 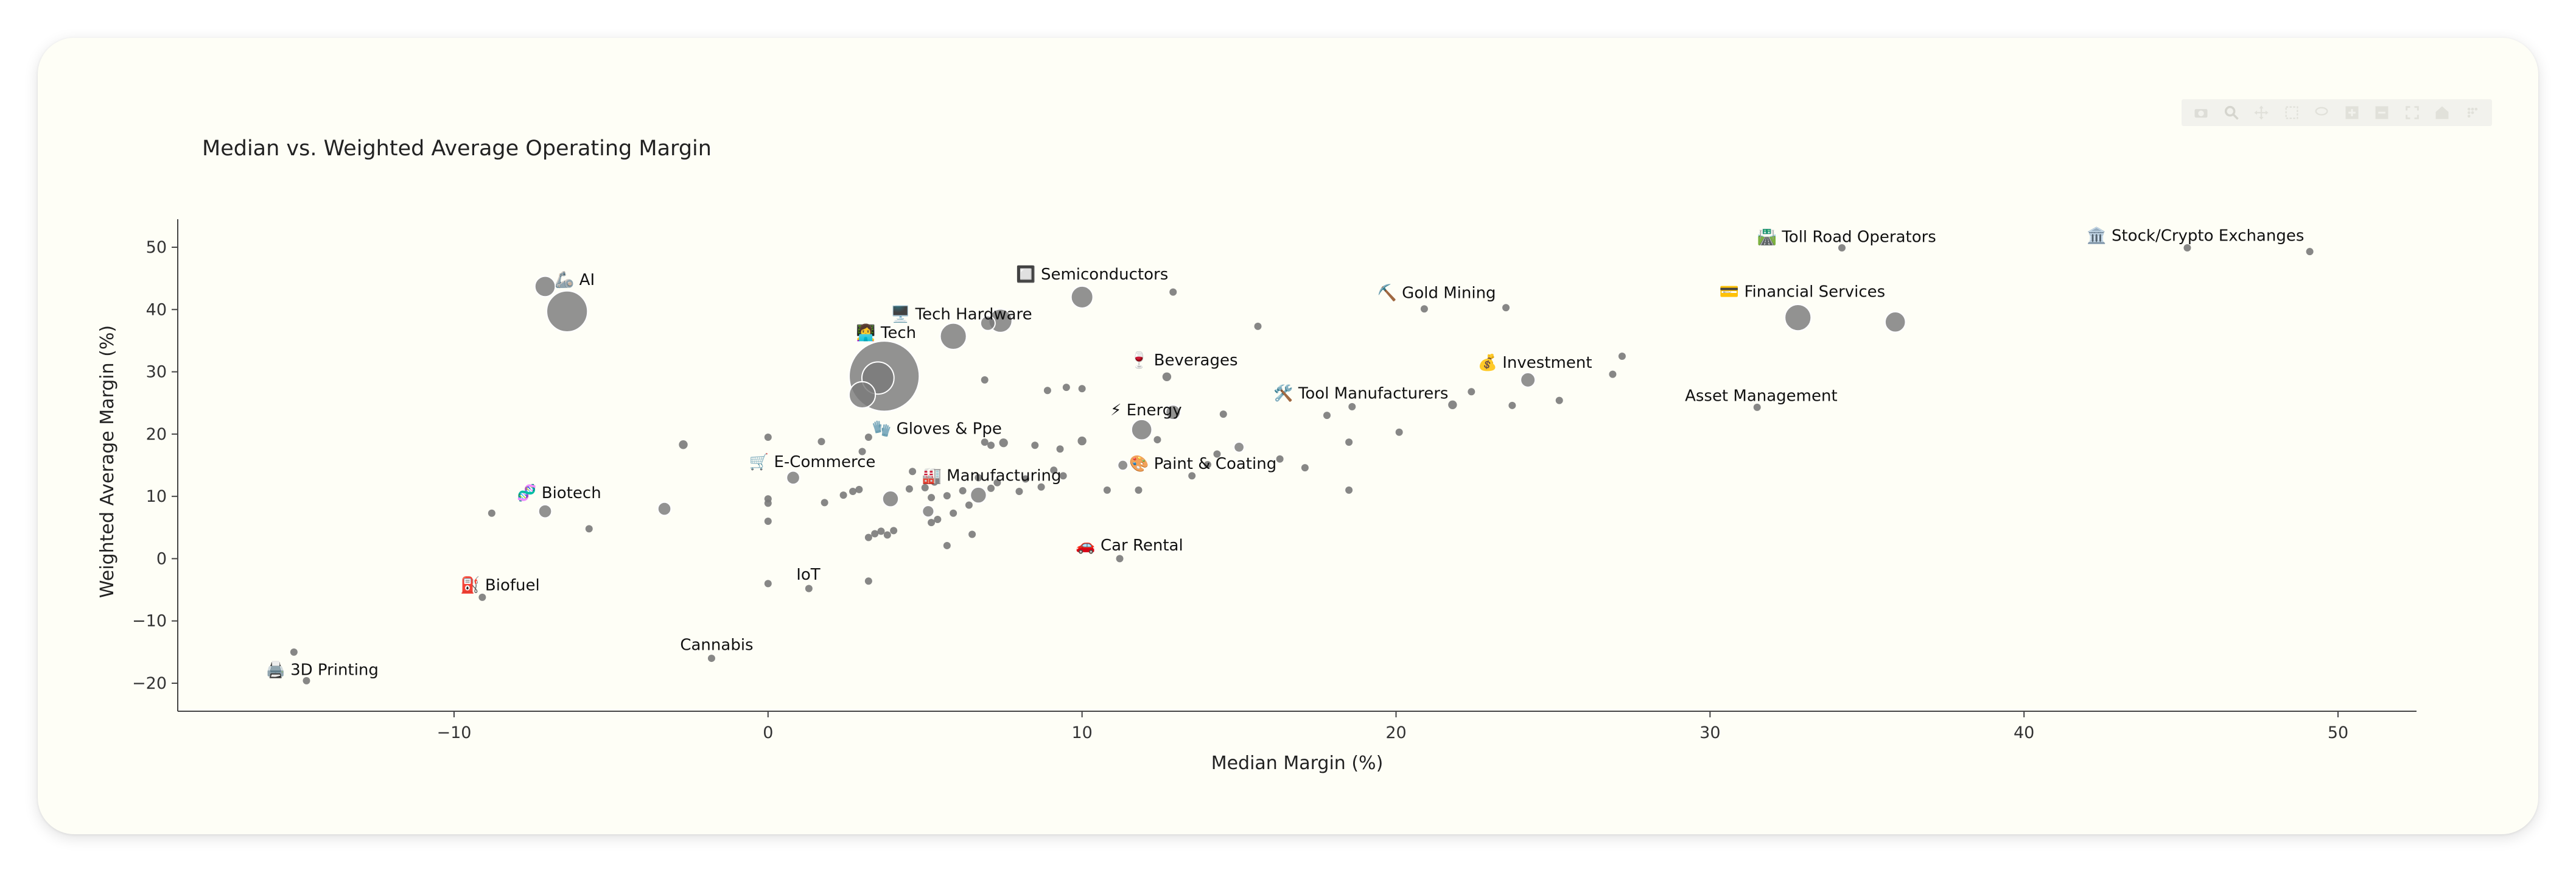 I want to click on plotly-logo-icon, so click(x=2472, y=112).